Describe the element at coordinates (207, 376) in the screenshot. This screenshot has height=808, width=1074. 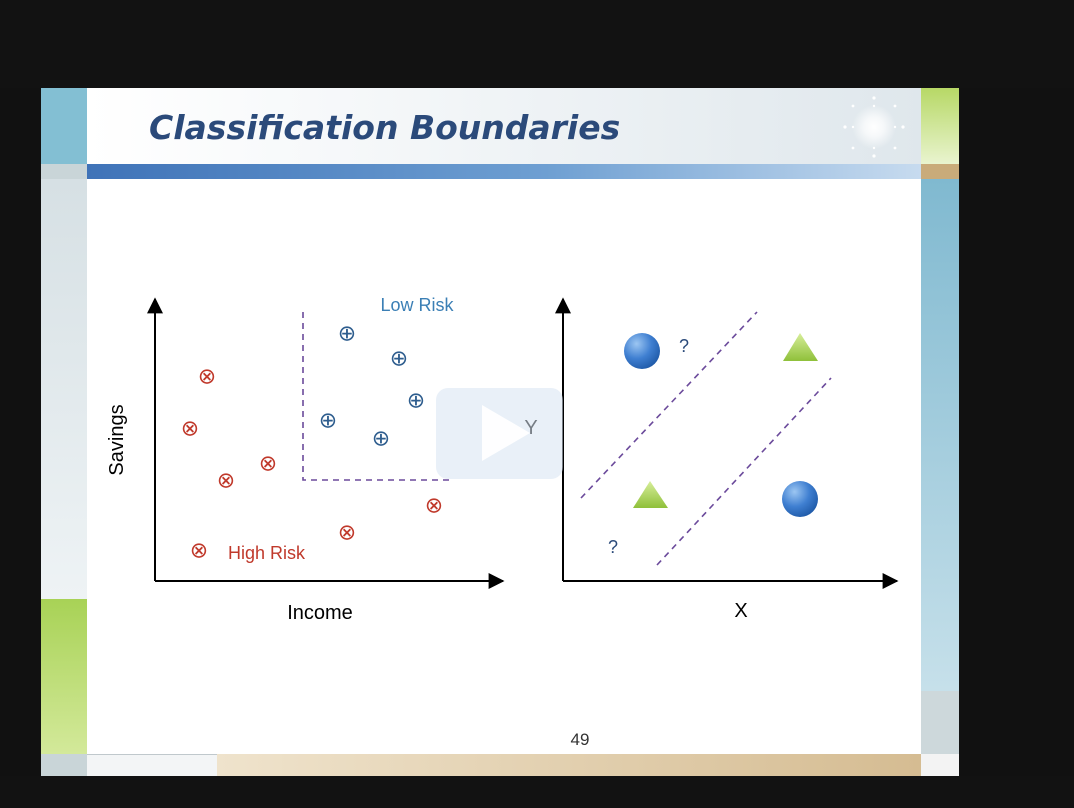
I see `high-risk-point-1: ⊗` at that location.